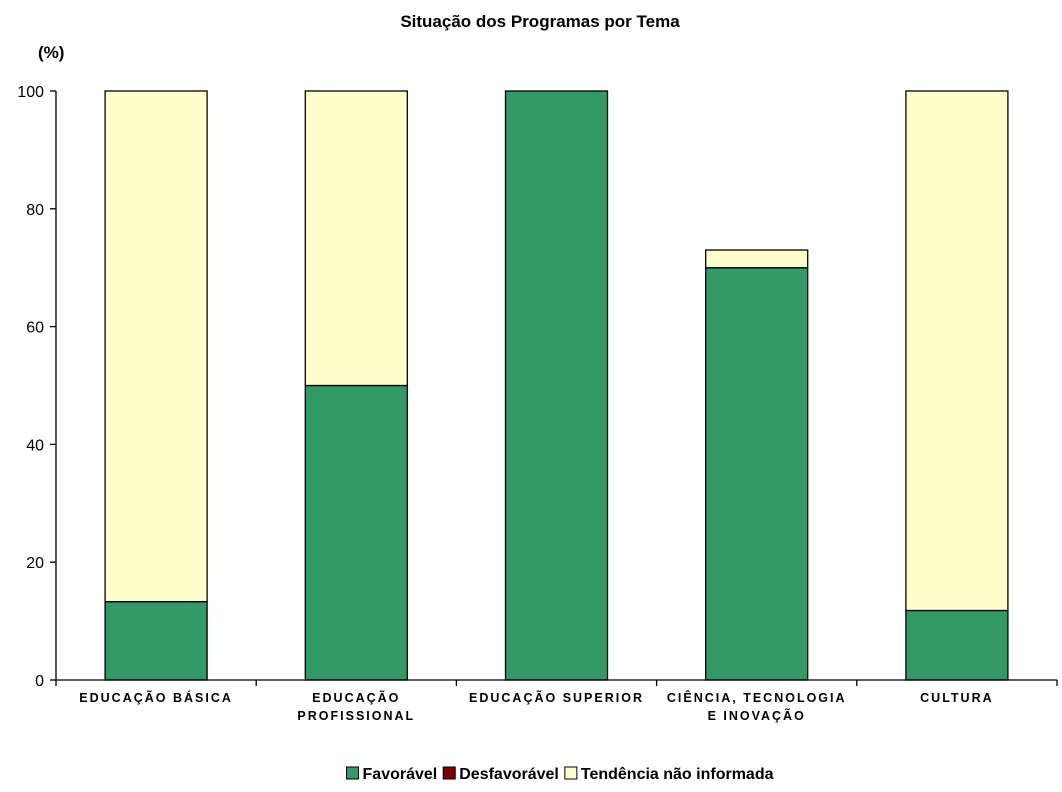  I want to click on x-category-label: CIÊNCIA, TECNOLOGIA, so click(757, 697).